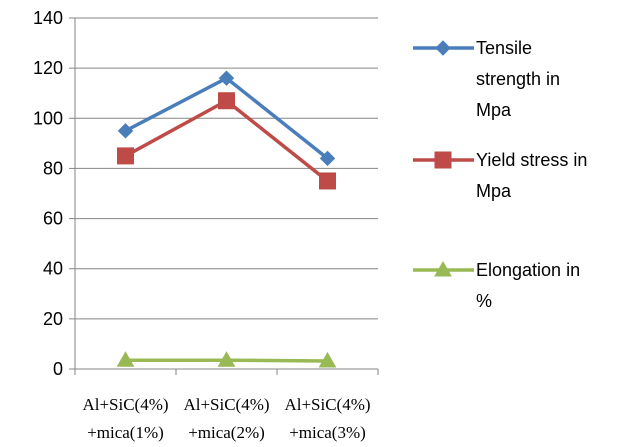 Image resolution: width=626 pixels, height=447 pixels. Describe the element at coordinates (226, 418) in the screenshot. I see `x-tick-label: Al+SiC(4%) +mica(2%)` at that location.